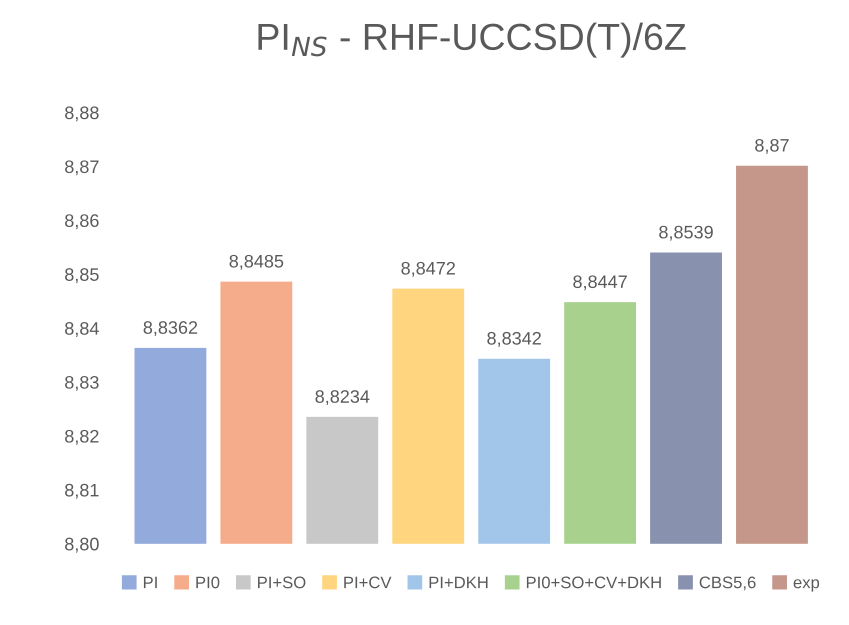  I want to click on y-tick-label: 8,85, so click(82, 276).